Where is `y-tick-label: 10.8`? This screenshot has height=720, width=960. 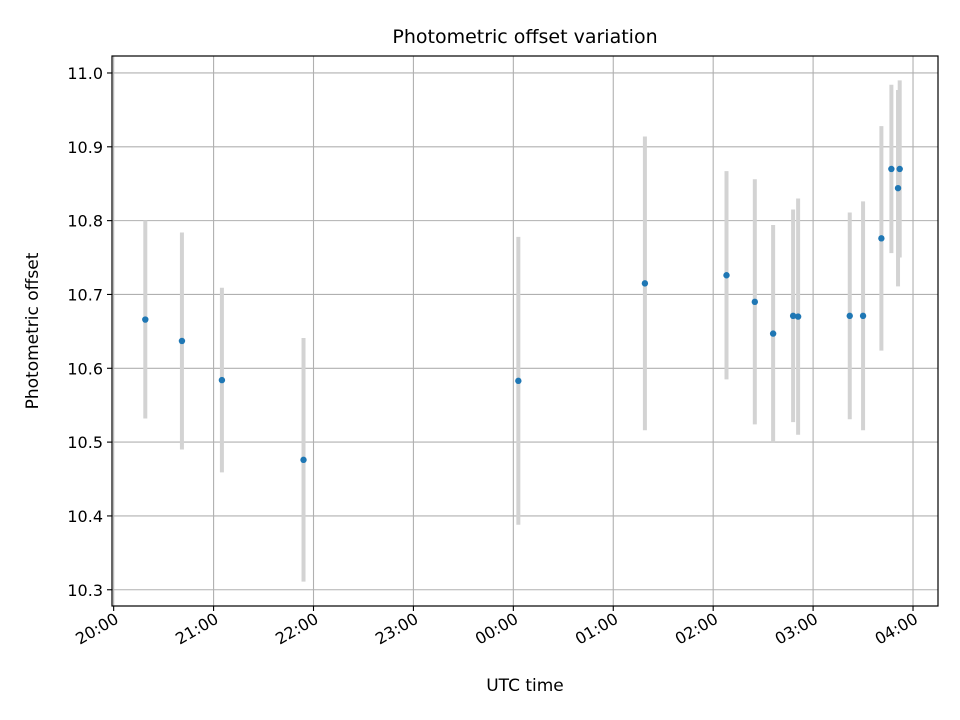 y-tick-label: 10.8 is located at coordinates (85, 221).